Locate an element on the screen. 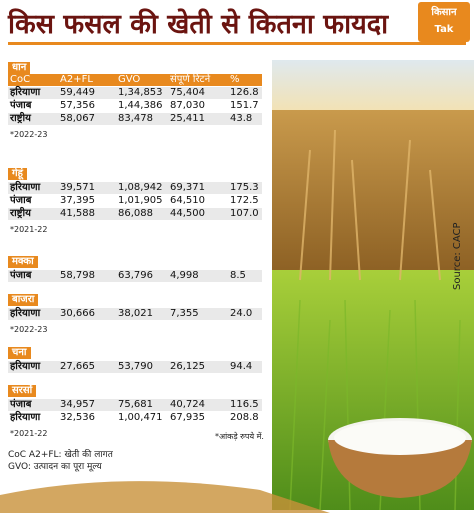 This screenshot has width=474, height=513. table-row: हरियाणा 39,571 1,08,942 69,371 175.3 is located at coordinates (135, 188).